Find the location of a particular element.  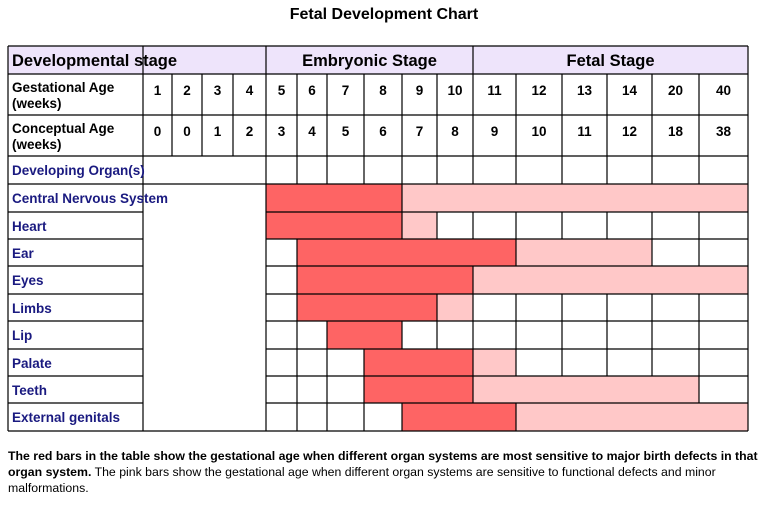

conceptual-label: Conceptual Age is located at coordinates (63, 128).